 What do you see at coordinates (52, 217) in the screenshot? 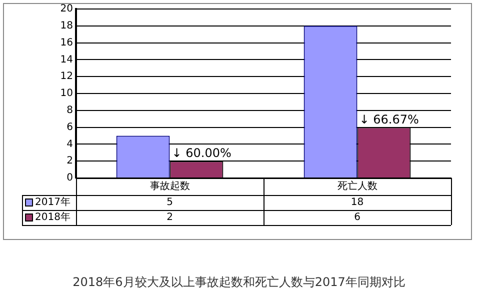
I see `legend-label: 2018年` at bounding box center [52, 217].